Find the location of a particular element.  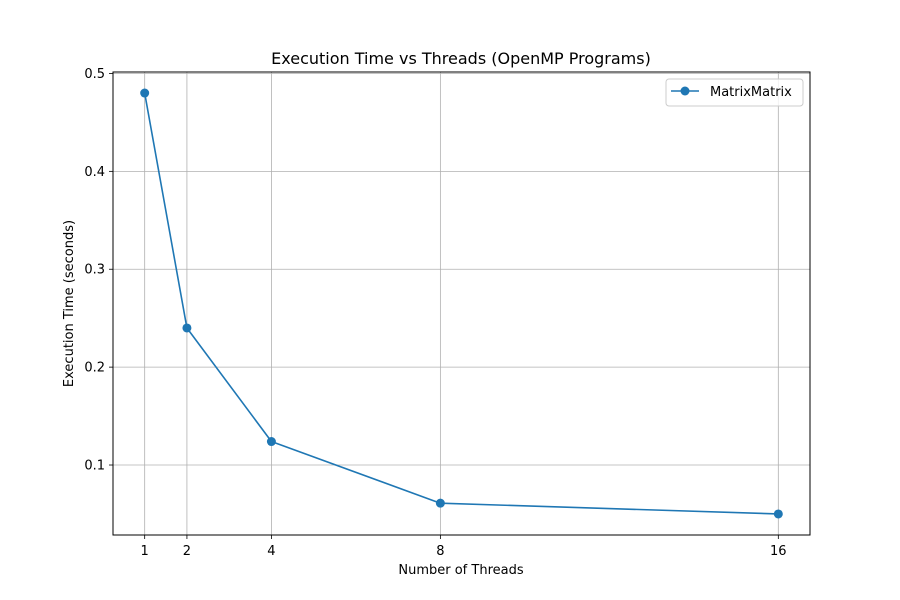

y-axis-label: Execution Time (seconds) is located at coordinates (69, 303).